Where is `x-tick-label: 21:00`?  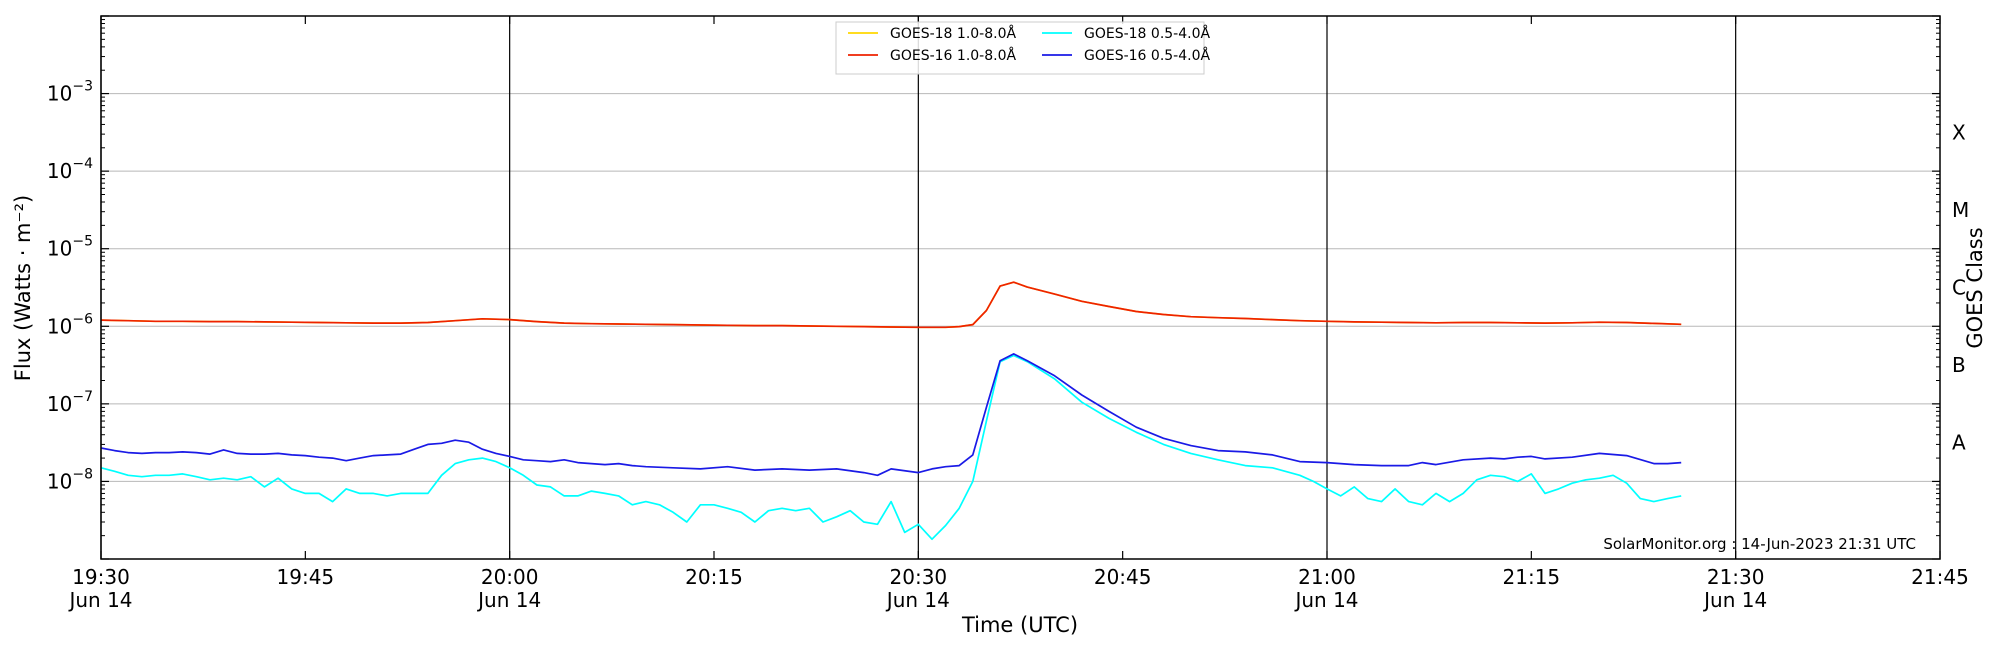
x-tick-label: 21:00 is located at coordinates (1327, 577).